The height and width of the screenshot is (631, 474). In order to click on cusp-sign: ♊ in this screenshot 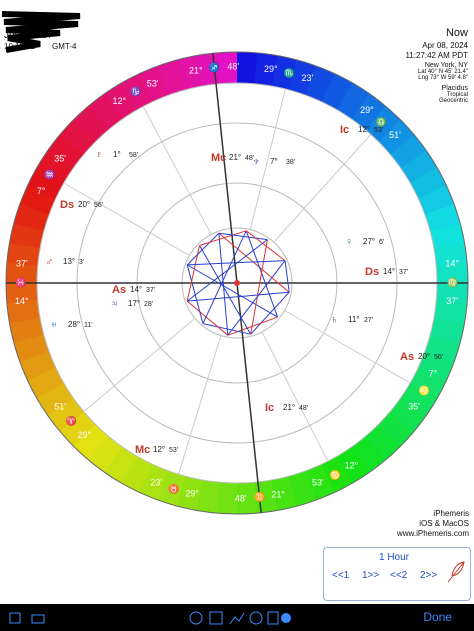, I will do `click(259, 496)`.